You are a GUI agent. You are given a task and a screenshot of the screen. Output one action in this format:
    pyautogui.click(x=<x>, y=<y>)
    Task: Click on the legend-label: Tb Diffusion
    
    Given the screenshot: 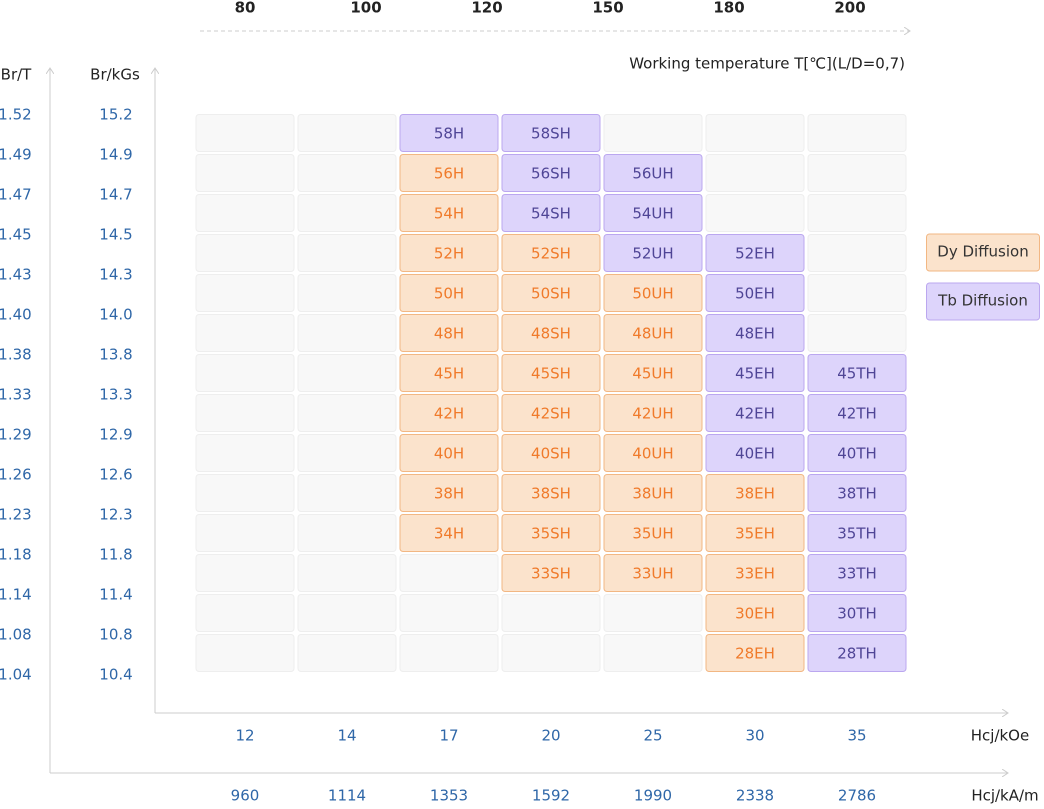 What is the action you would take?
    pyautogui.click(x=982, y=301)
    